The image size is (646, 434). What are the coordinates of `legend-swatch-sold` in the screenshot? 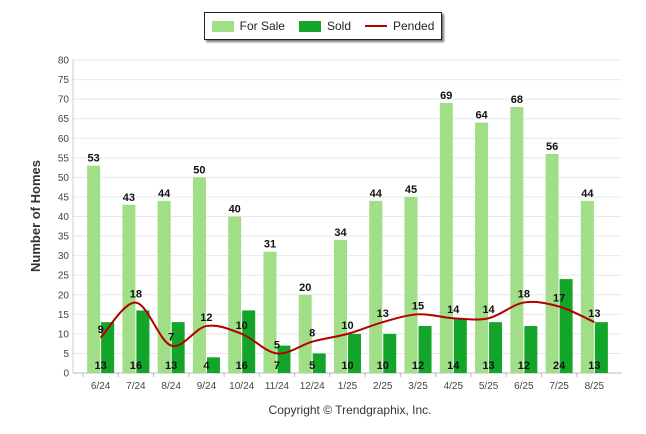 It's located at (309, 26).